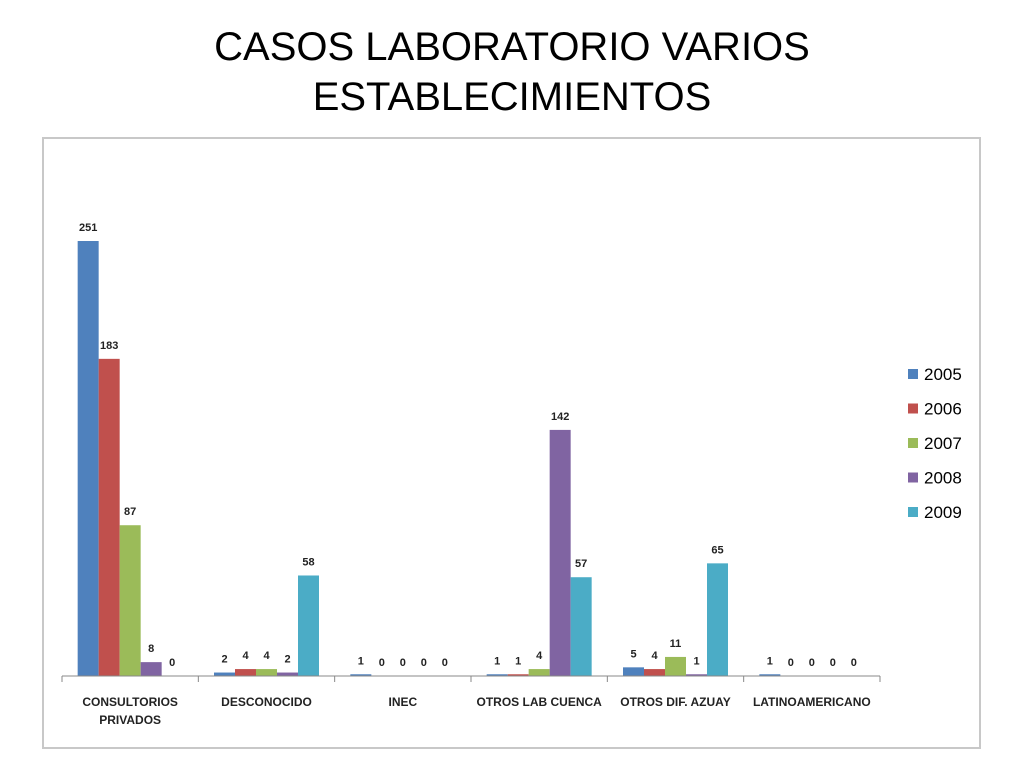 The height and width of the screenshot is (768, 1024). Describe the element at coordinates (812, 663) in the screenshot. I see `value-label-2007-cat-5: 0` at that location.